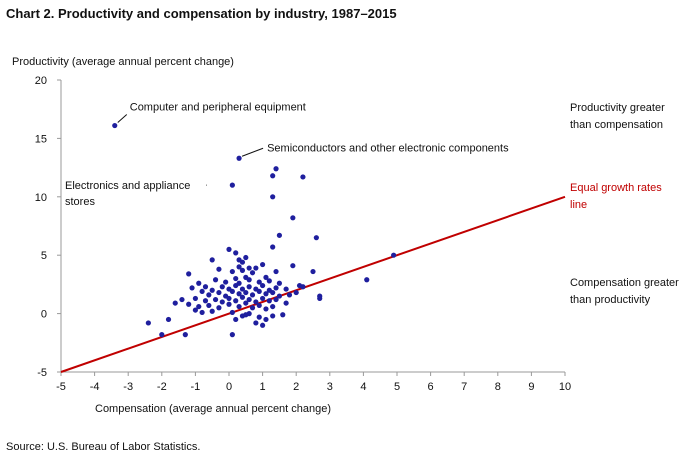 This screenshot has height=463, width=700. What do you see at coordinates (464, 387) in the screenshot?
I see `x-tick-label: 7` at bounding box center [464, 387].